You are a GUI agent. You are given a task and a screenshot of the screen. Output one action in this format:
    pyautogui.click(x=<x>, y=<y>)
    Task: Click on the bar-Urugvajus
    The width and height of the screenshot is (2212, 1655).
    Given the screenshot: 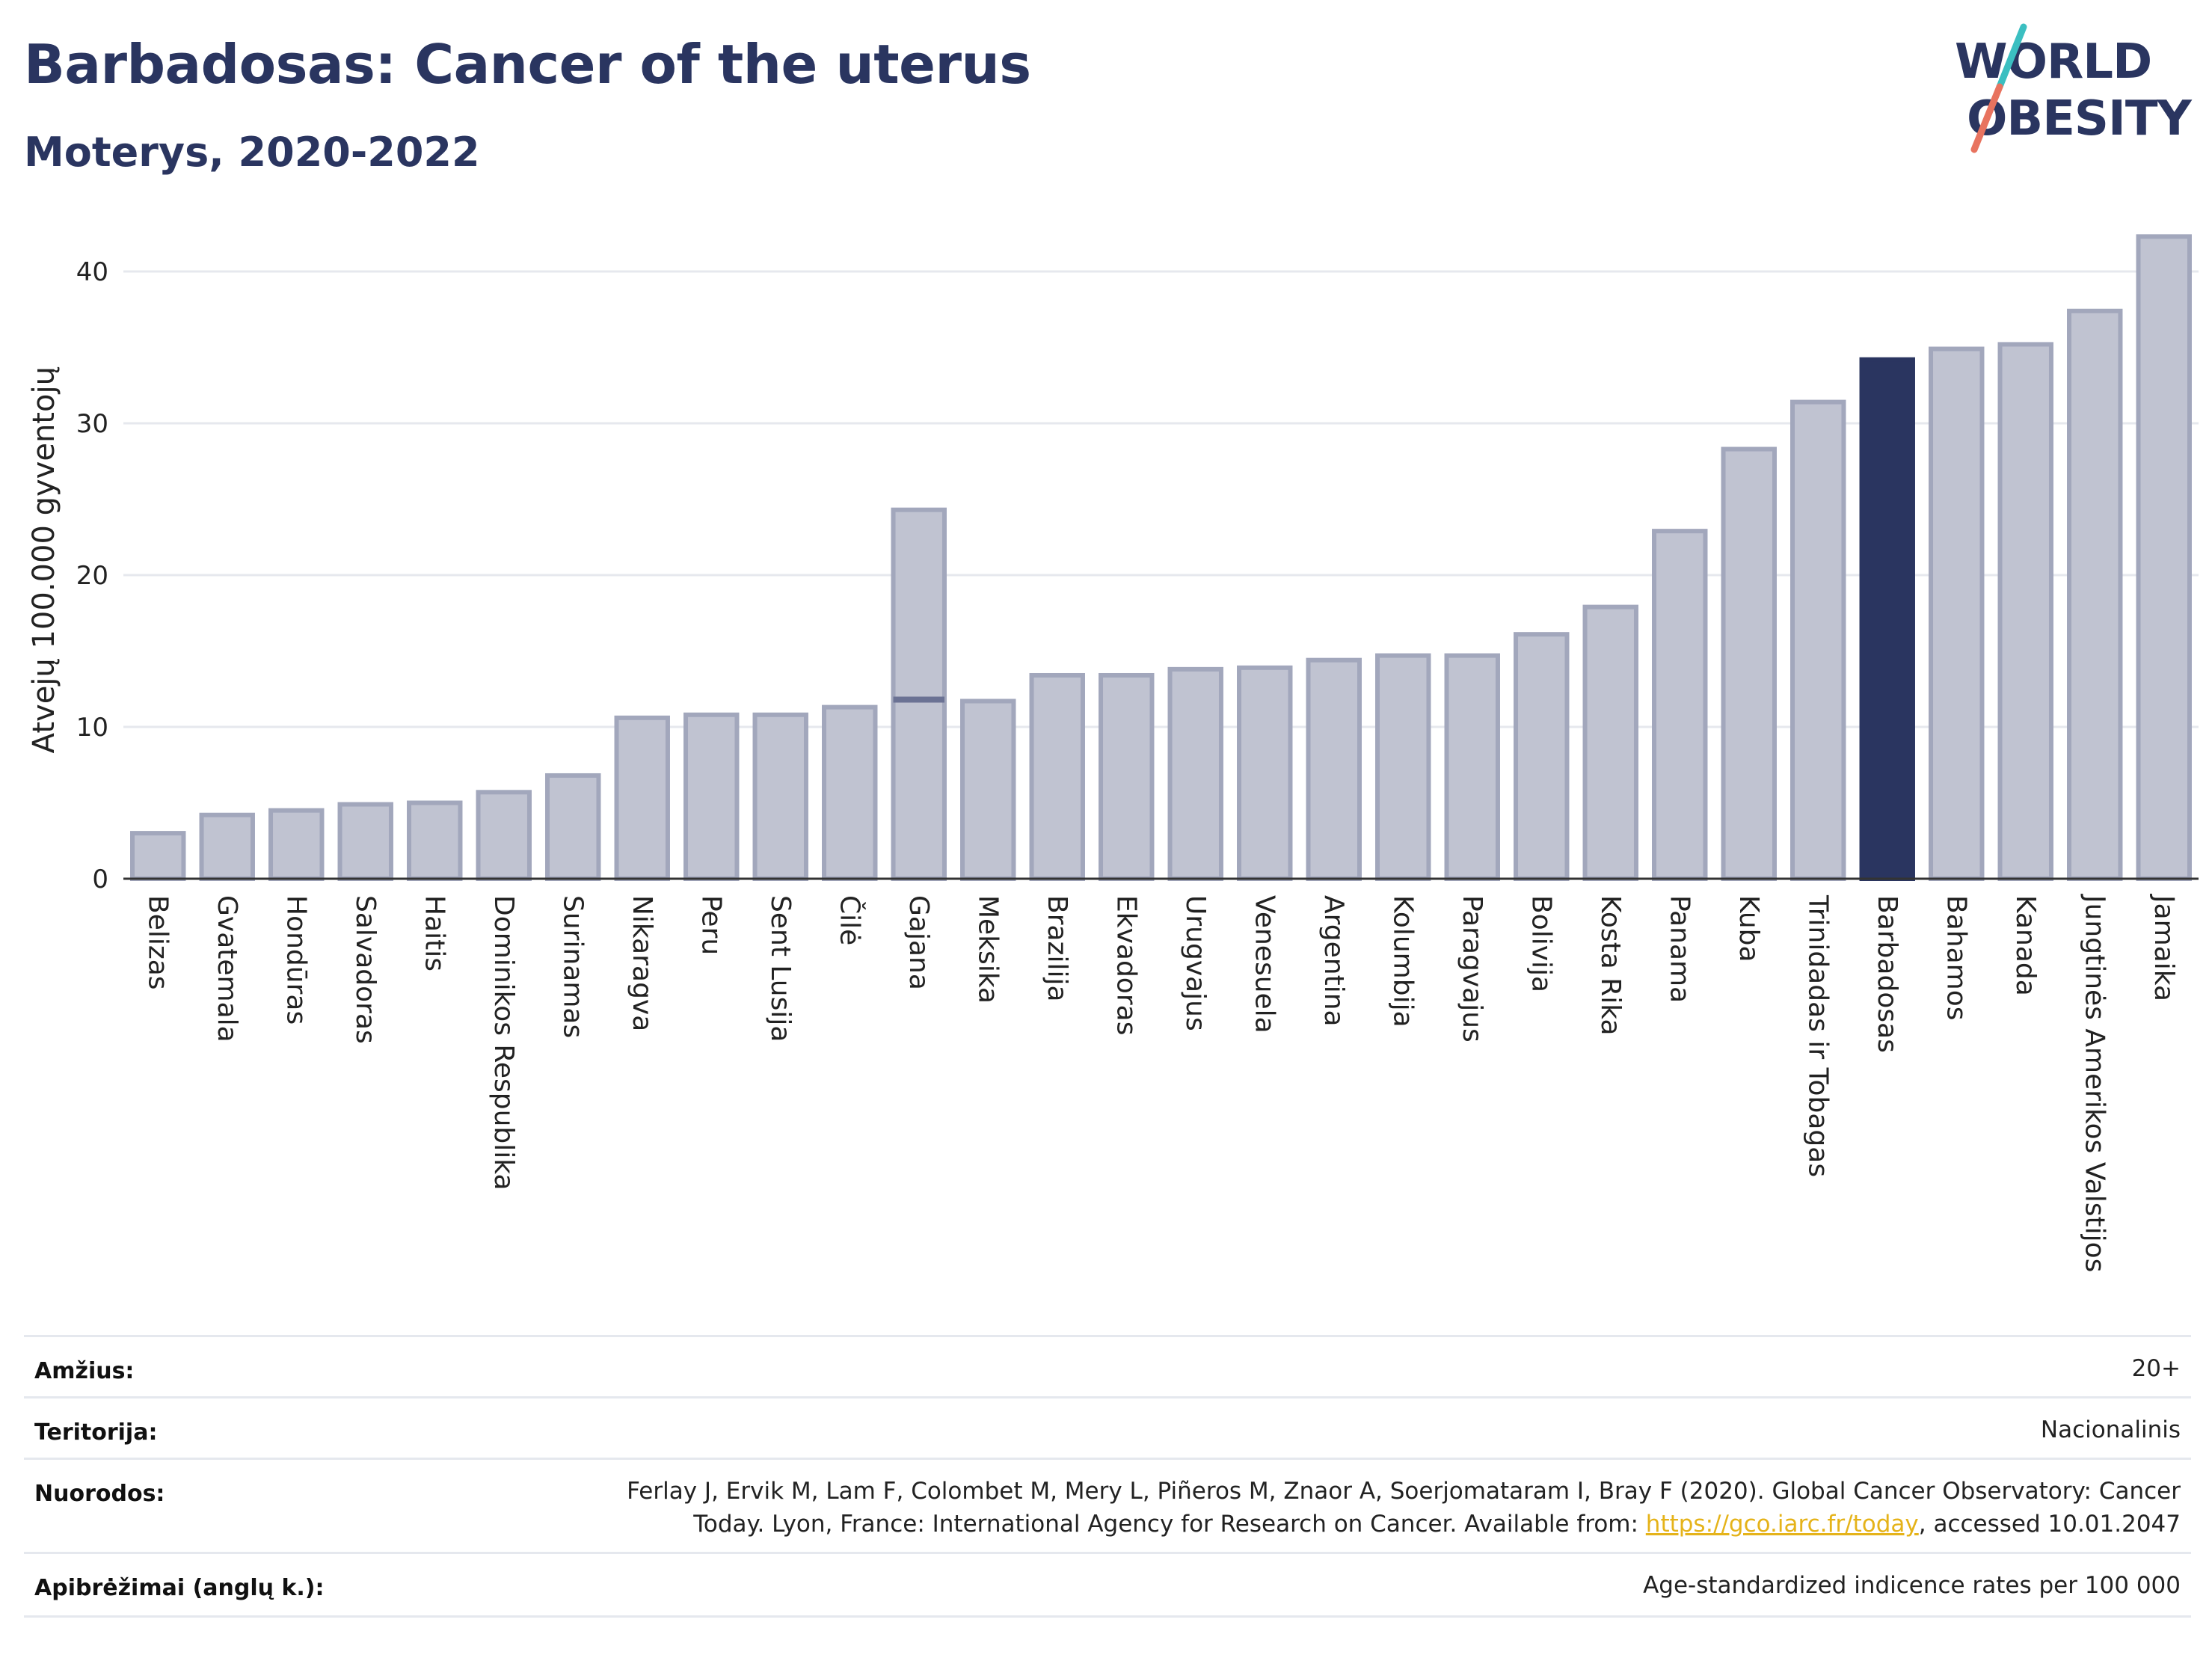 What is the action you would take?
    pyautogui.click(x=1195, y=773)
    